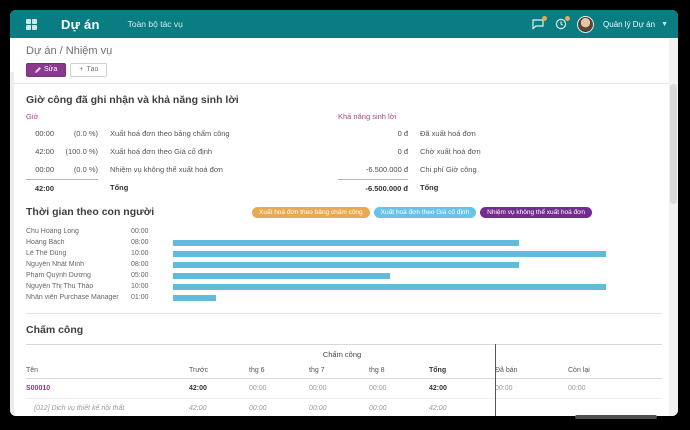  What do you see at coordinates (586, 24) in the screenshot?
I see `user-avatar` at bounding box center [586, 24].